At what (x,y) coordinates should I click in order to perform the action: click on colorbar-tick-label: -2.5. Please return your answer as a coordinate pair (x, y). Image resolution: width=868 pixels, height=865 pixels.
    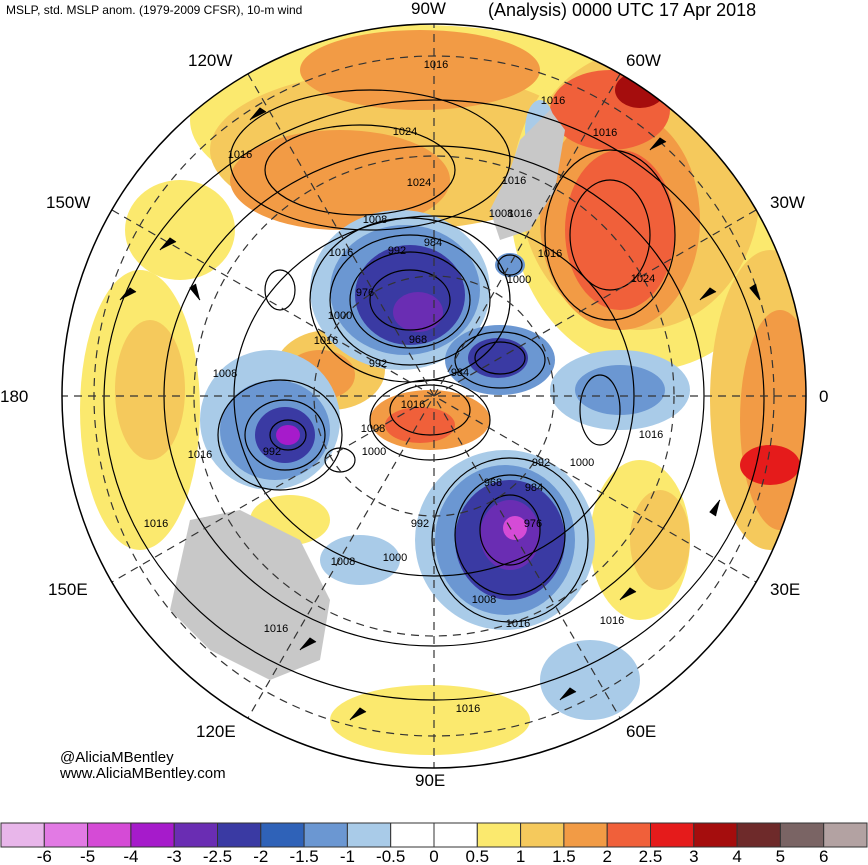
    Looking at the image, I should click on (217, 856).